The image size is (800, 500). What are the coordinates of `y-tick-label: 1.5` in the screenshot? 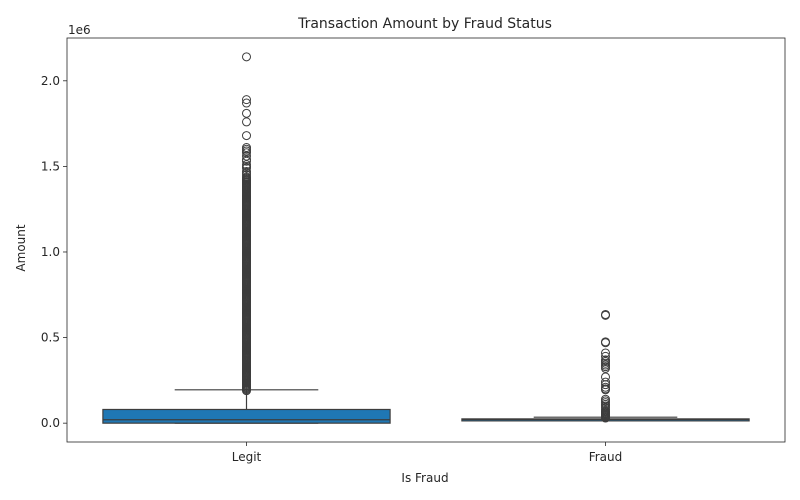 It's located at (50, 166).